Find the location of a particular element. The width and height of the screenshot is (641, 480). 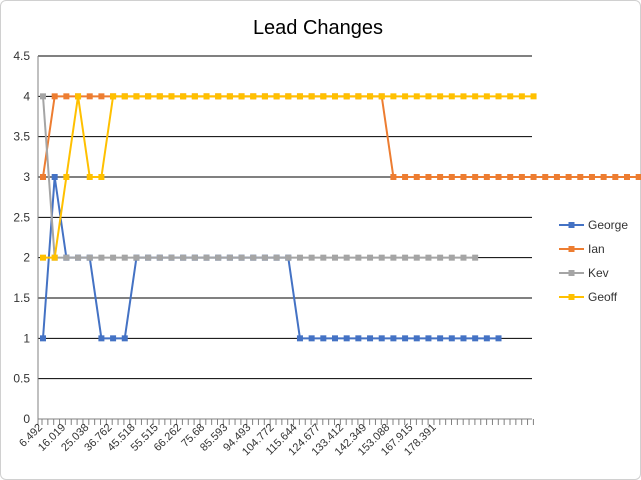

legend-label: Geoff is located at coordinates (603, 297).